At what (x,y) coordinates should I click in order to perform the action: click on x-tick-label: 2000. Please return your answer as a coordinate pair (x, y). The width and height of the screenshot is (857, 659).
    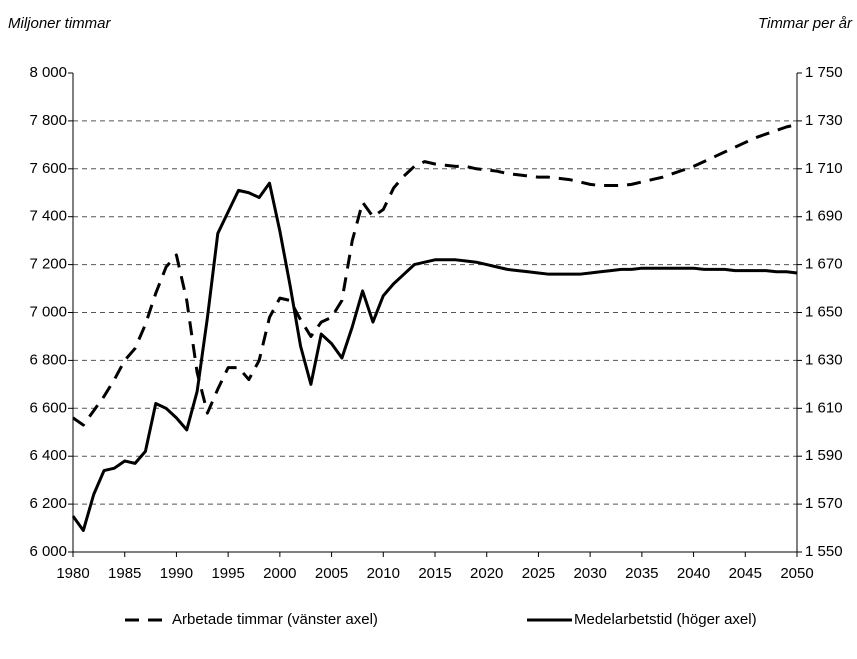
    Looking at the image, I should click on (279, 573).